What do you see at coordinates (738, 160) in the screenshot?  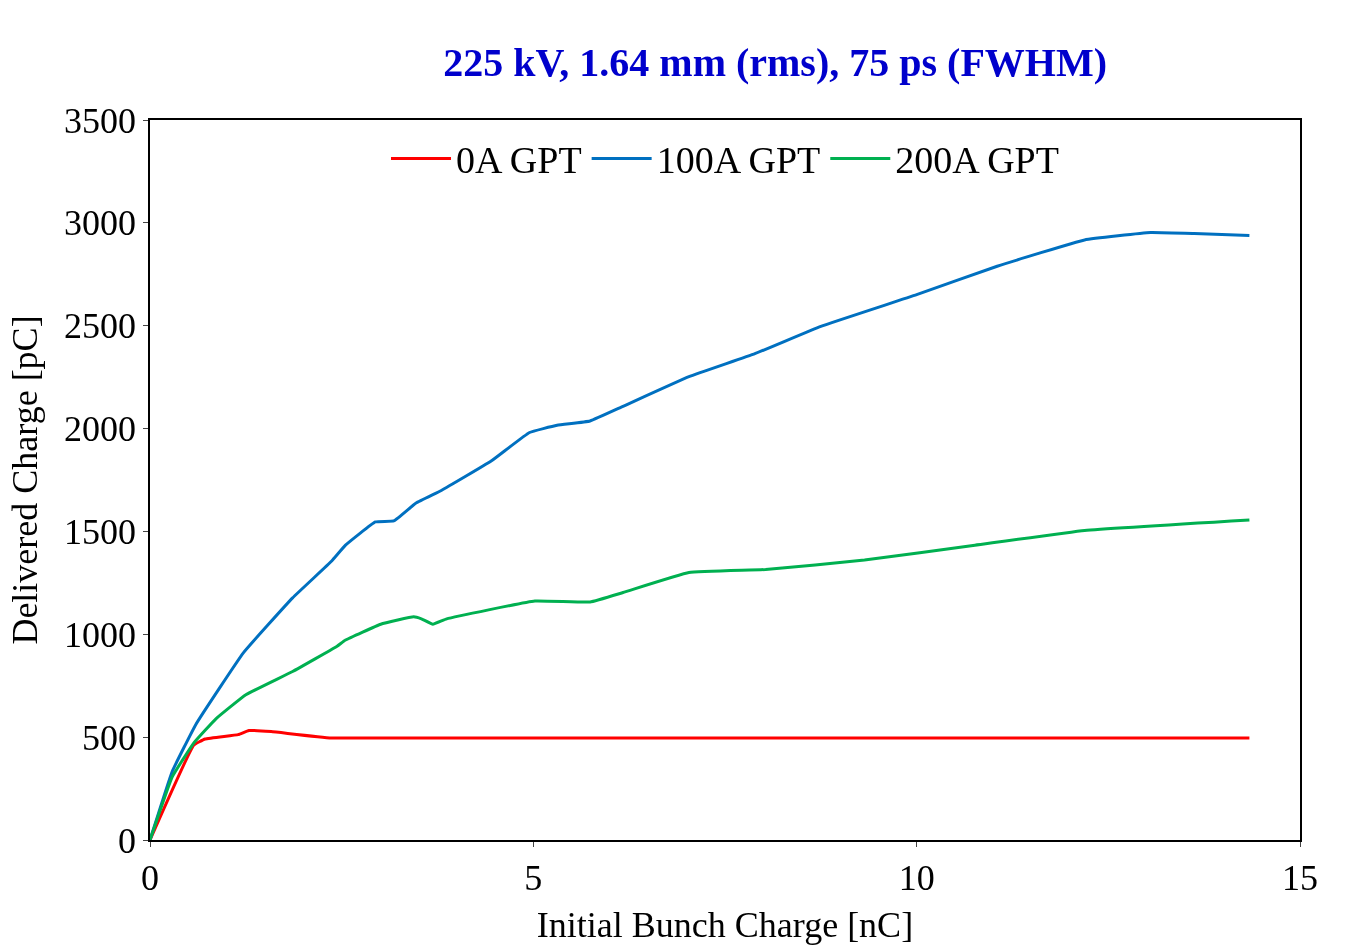 I see `legend-label: 100A GPT` at bounding box center [738, 160].